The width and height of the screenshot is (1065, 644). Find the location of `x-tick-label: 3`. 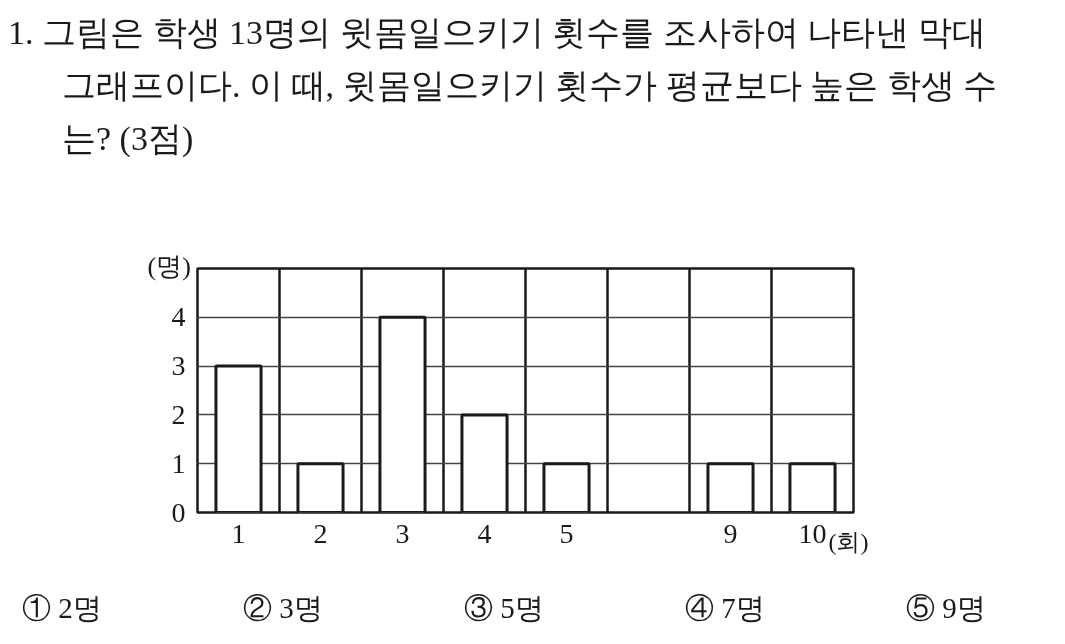

x-tick-label: 3 is located at coordinates (402, 533).